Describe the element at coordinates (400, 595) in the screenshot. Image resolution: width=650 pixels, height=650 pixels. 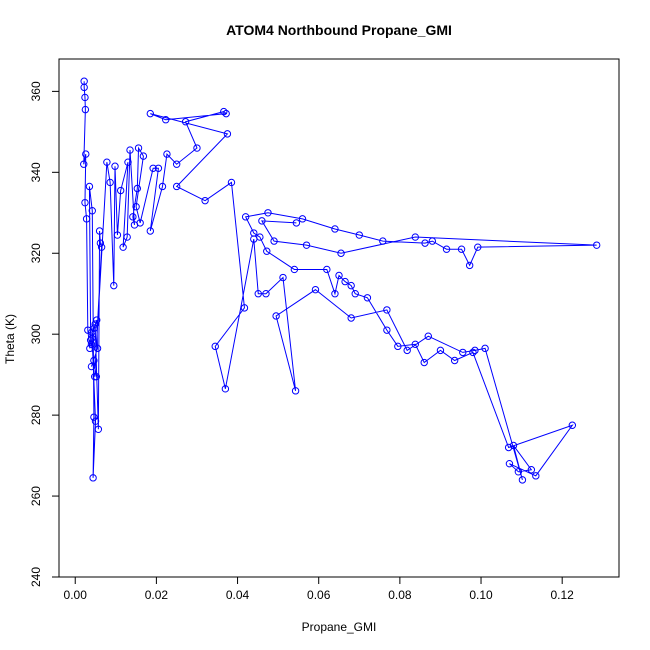
I see `x-tick-label: 0.08` at that location.